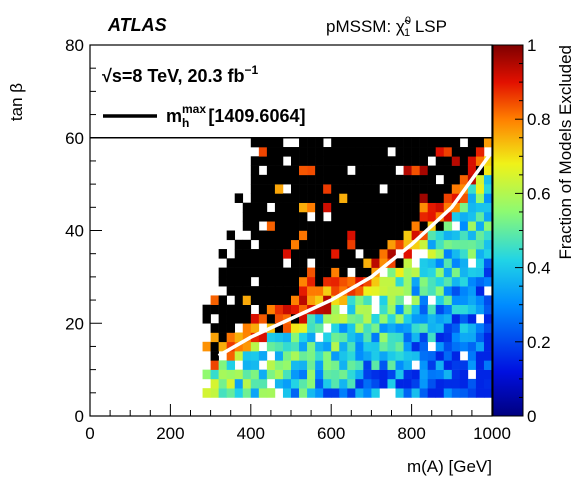 The height and width of the screenshot is (481, 581). I want to click on x-axis-label: m(A) [GeV], so click(449, 466).